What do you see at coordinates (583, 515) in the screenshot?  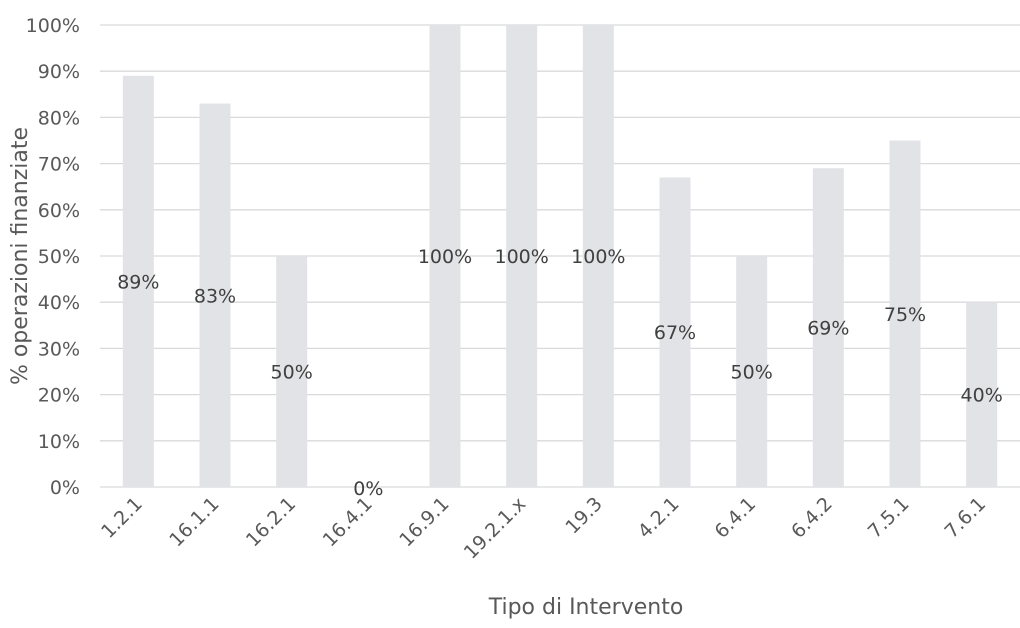 I see `x-tick-label: 19.3` at bounding box center [583, 515].